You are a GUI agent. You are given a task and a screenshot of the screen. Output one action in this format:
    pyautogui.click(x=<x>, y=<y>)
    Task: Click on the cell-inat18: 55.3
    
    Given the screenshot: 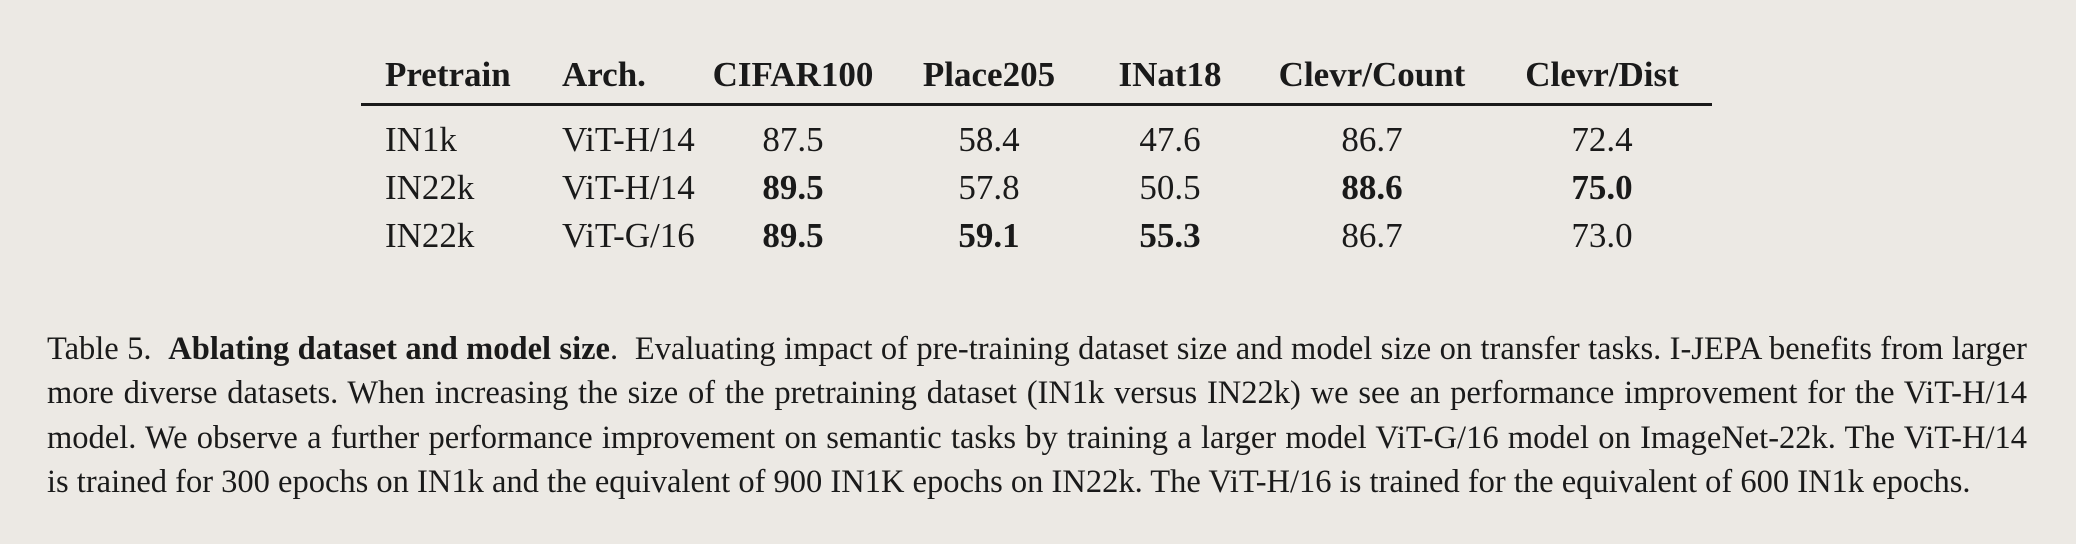 What is the action you would take?
    pyautogui.click(x=1170, y=235)
    